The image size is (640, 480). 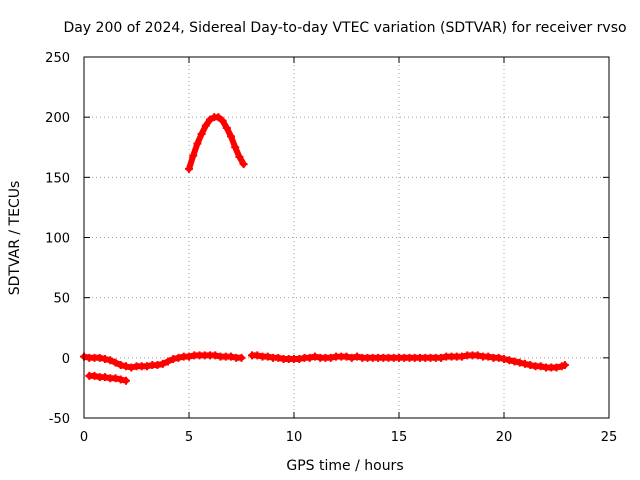 I want to click on x-tick-label: 15, so click(x=399, y=437).